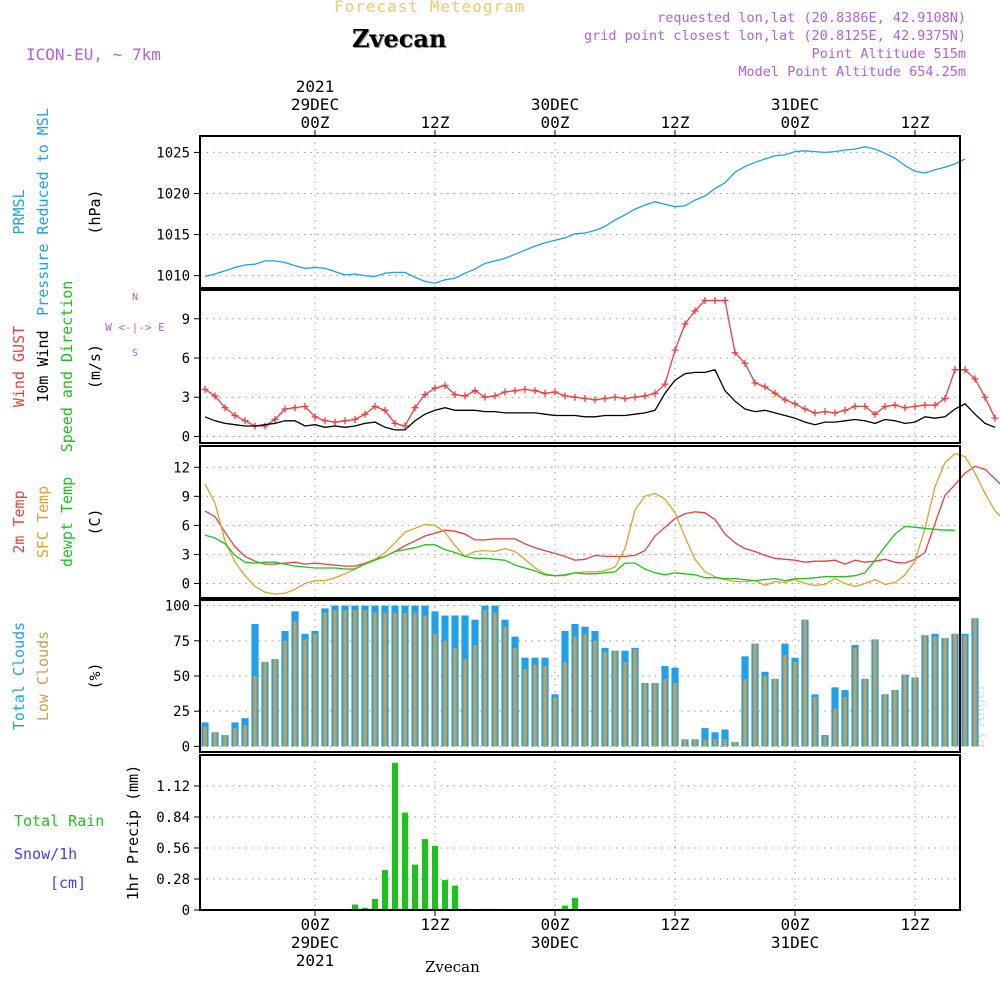 This screenshot has height=1000, width=1000. I want to click on temperature-ytick-label: 0, so click(186, 584).